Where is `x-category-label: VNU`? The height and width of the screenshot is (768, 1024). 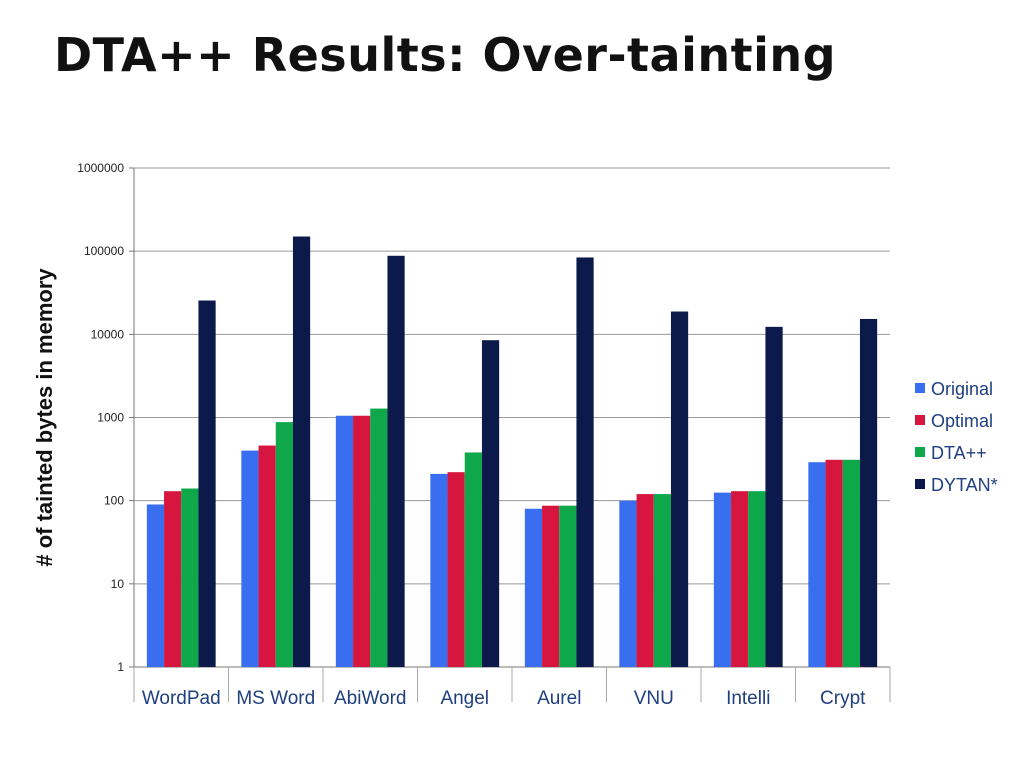
x-category-label: VNU is located at coordinates (654, 698).